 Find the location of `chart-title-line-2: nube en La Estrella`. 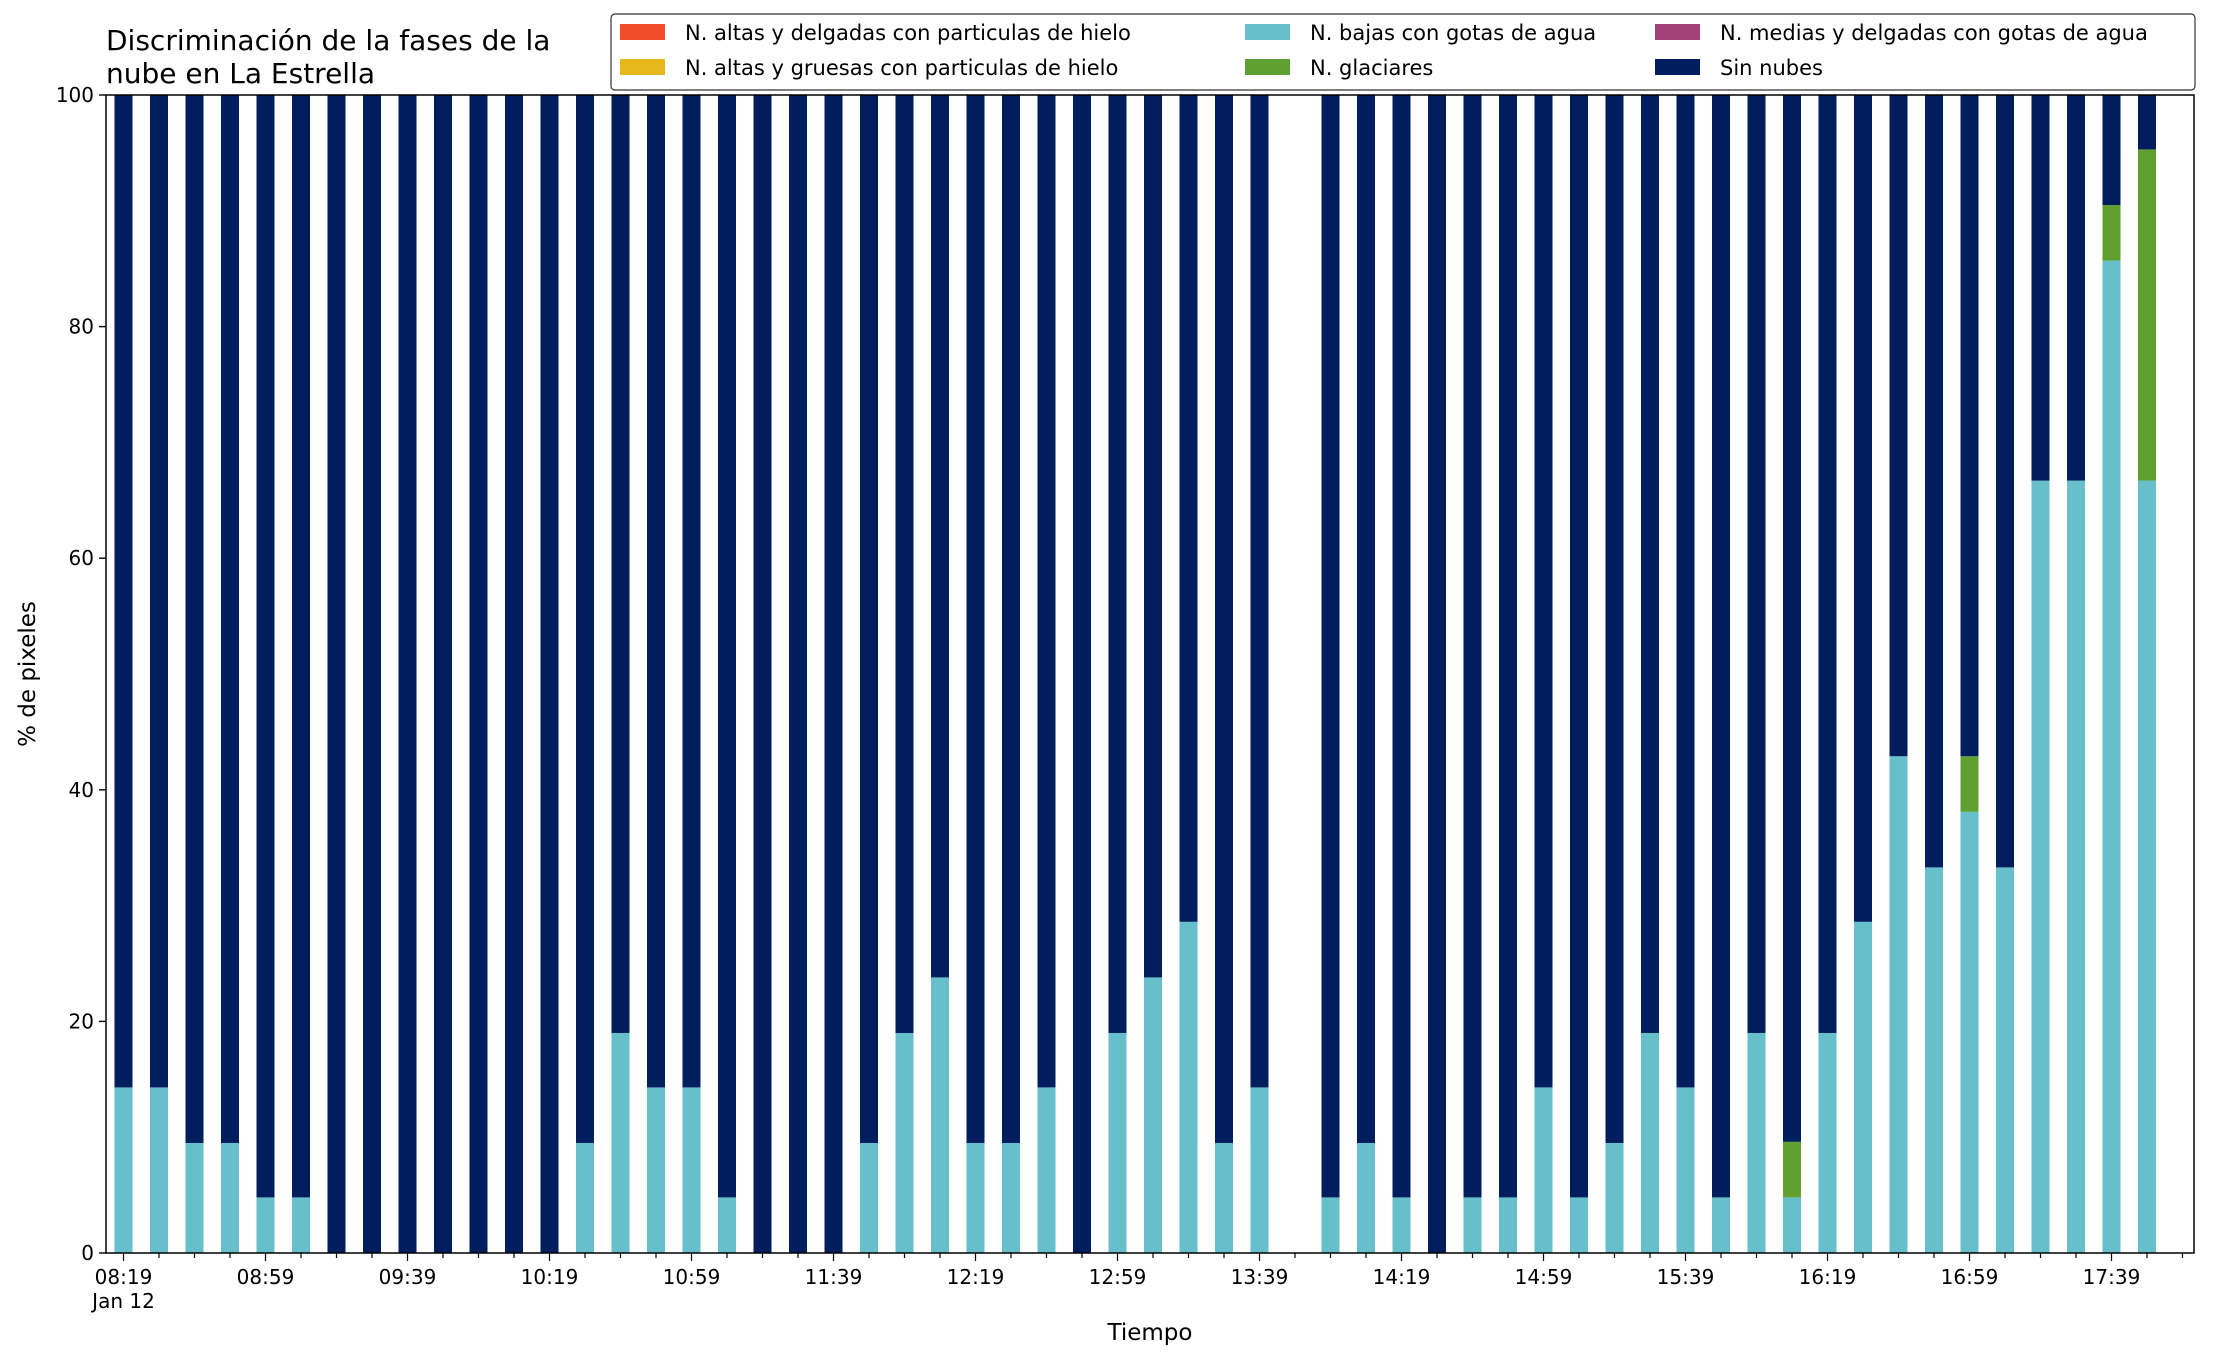

chart-title-line-2: nube en La Estrella is located at coordinates (240, 73).